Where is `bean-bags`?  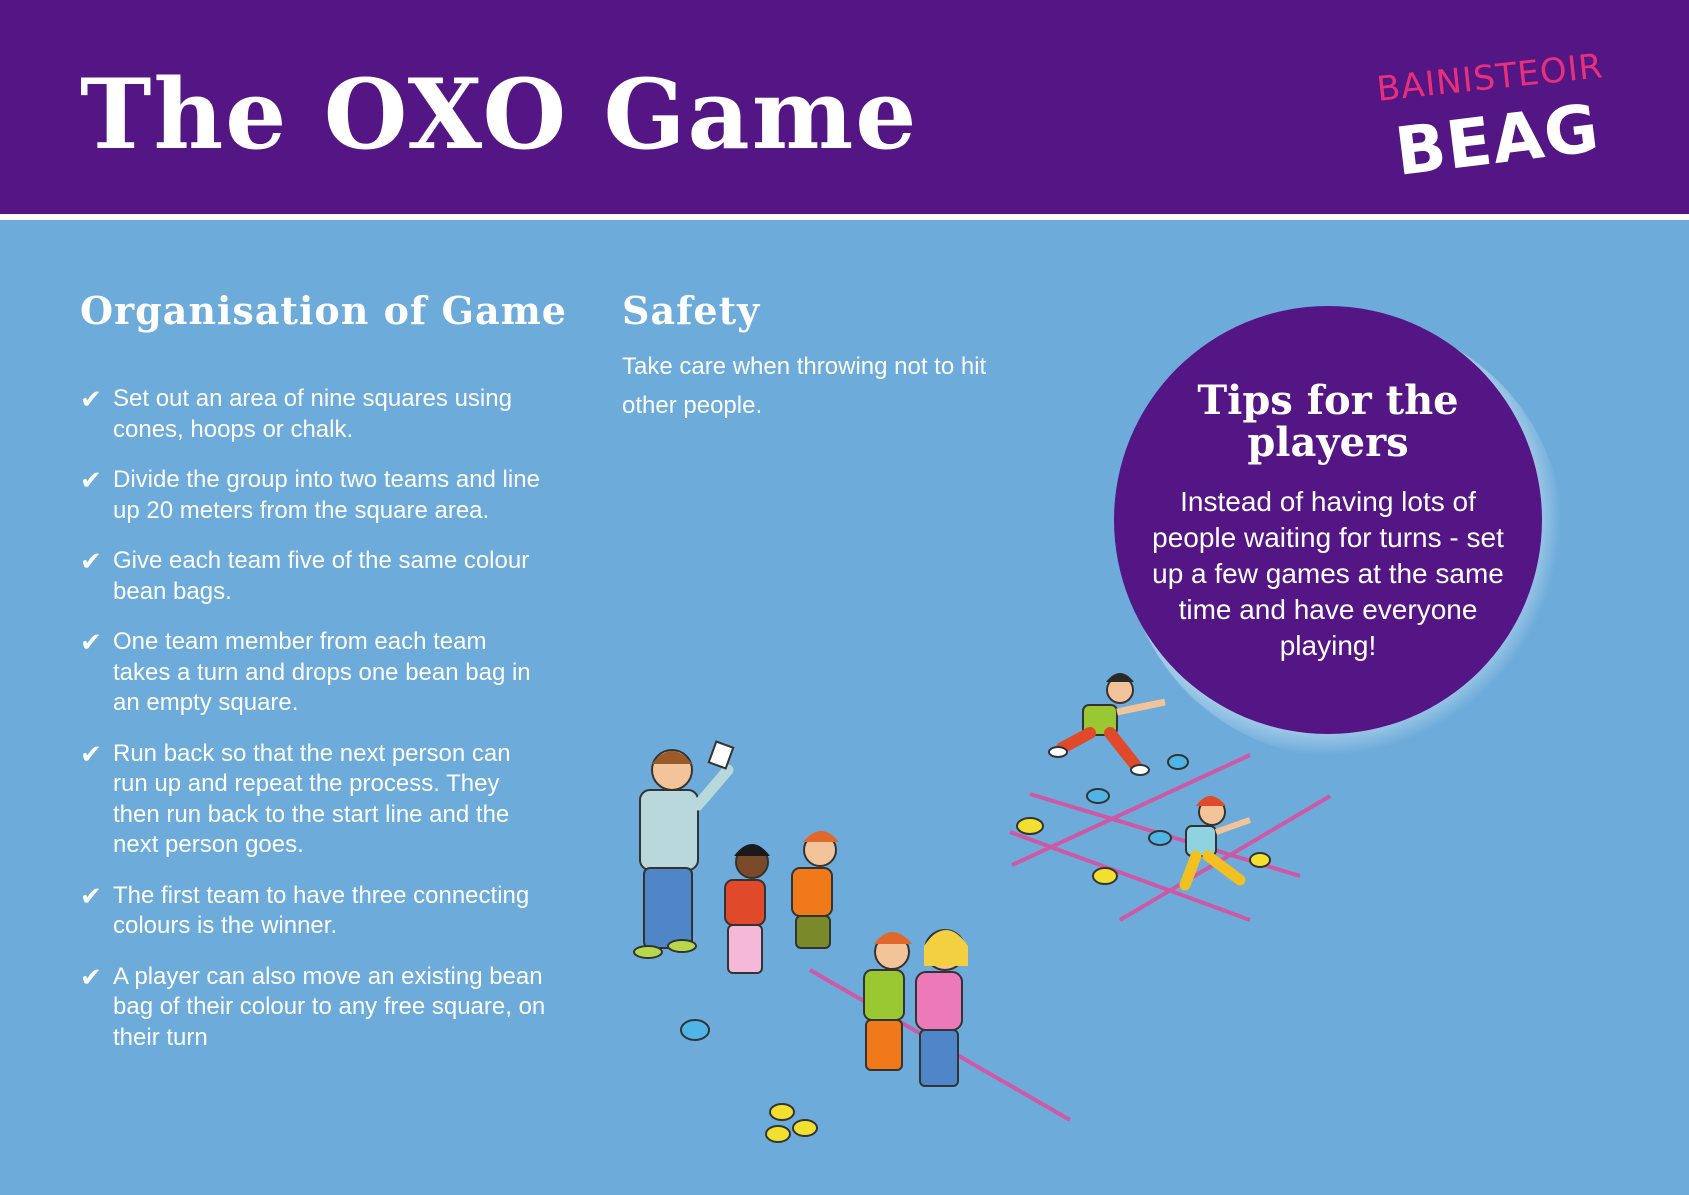
bean-bags is located at coordinates (975, 948).